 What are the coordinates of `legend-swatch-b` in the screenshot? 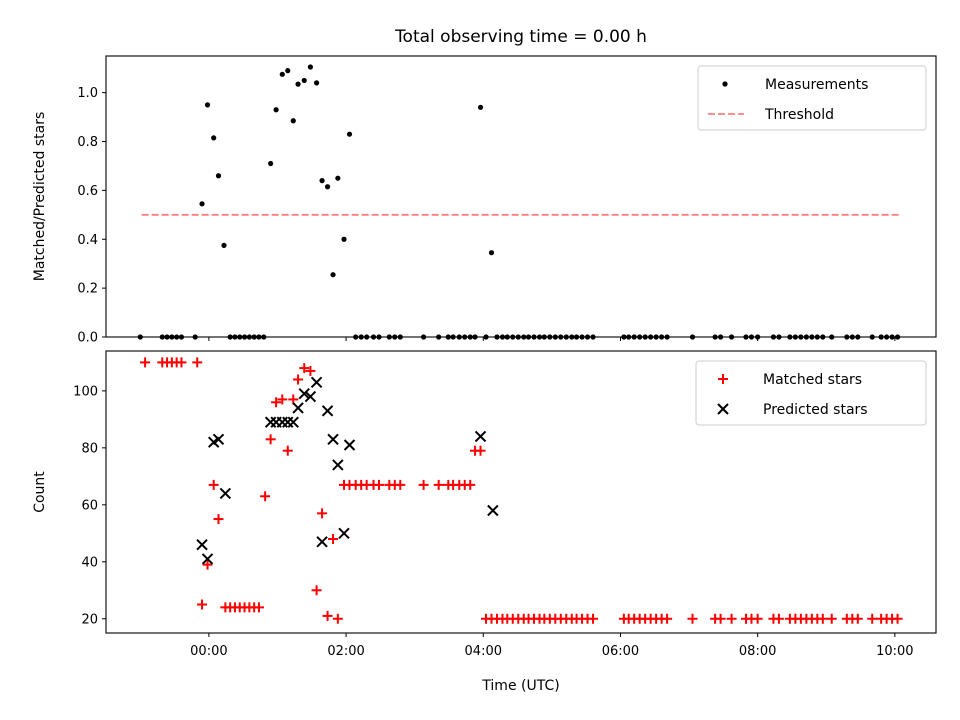 It's located at (723, 409).